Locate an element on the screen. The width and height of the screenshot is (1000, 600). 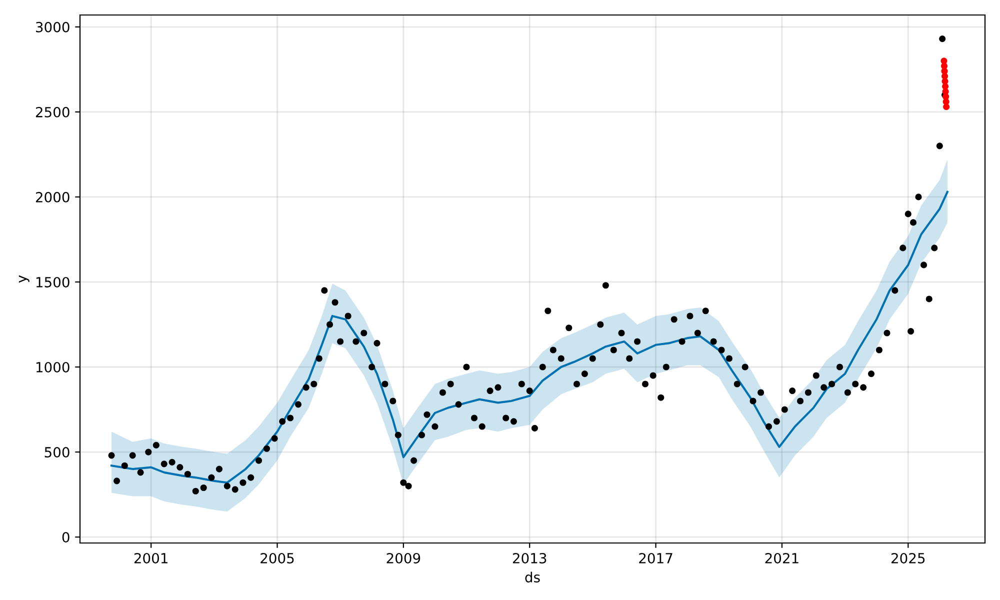
x-tick-label: 2001 is located at coordinates (151, 558).